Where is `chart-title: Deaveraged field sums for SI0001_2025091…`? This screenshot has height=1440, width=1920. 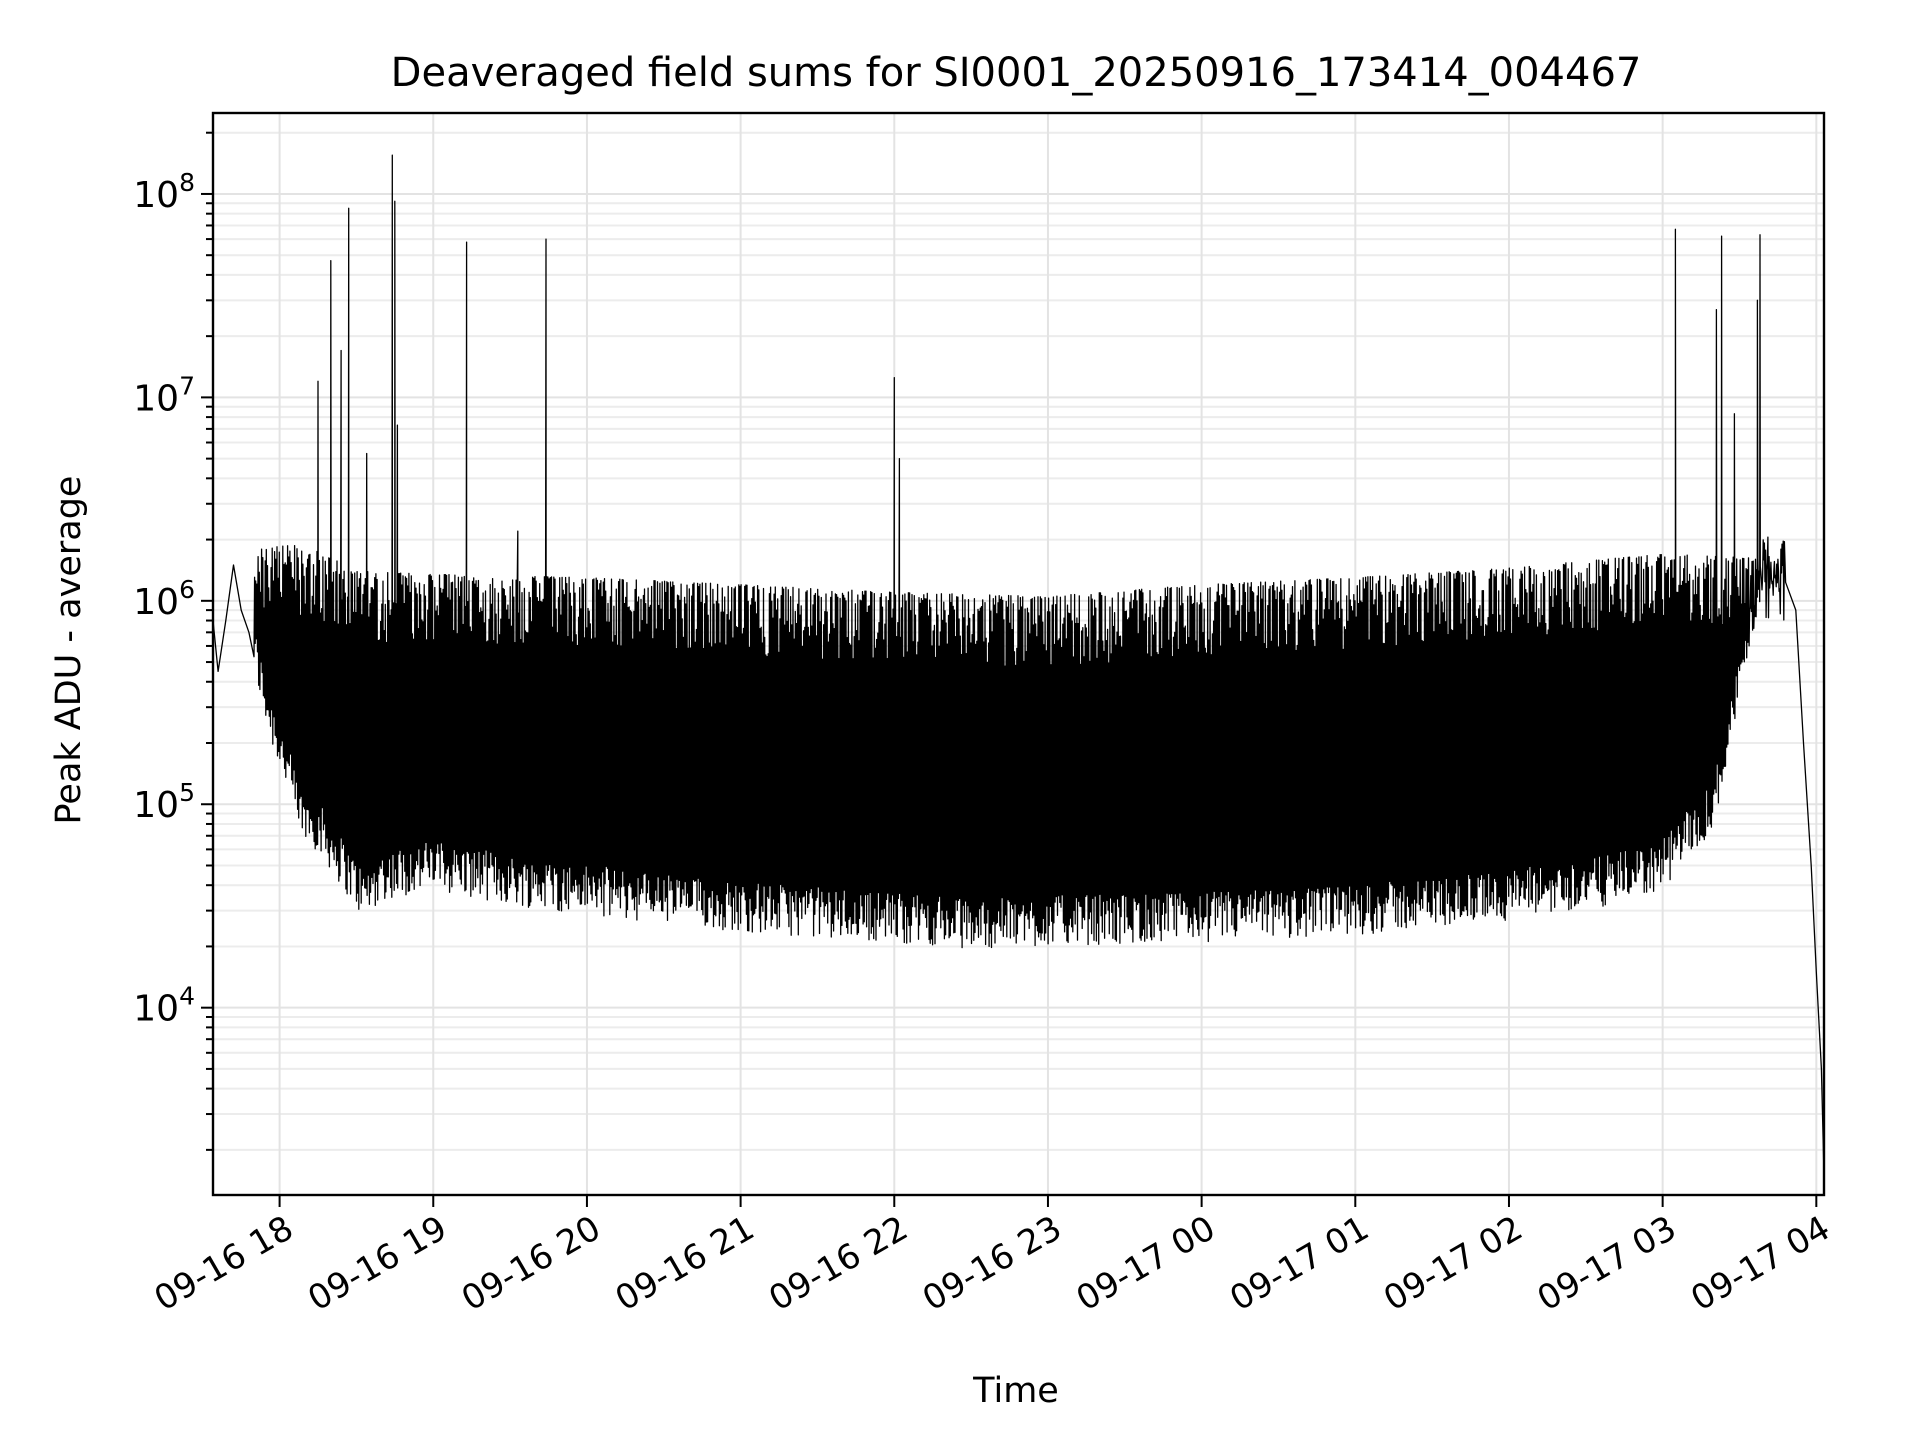
chart-title: Deaveraged field sums for SI0001_2025091… is located at coordinates (1016, 73).